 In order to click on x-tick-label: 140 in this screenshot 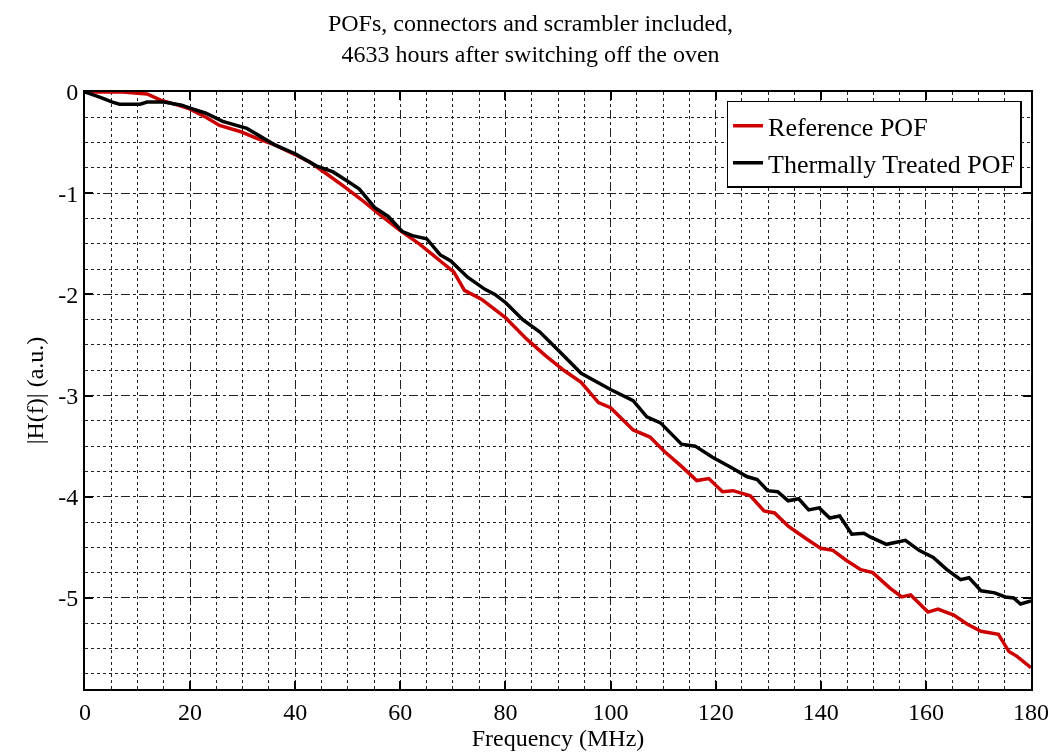, I will do `click(820, 711)`.